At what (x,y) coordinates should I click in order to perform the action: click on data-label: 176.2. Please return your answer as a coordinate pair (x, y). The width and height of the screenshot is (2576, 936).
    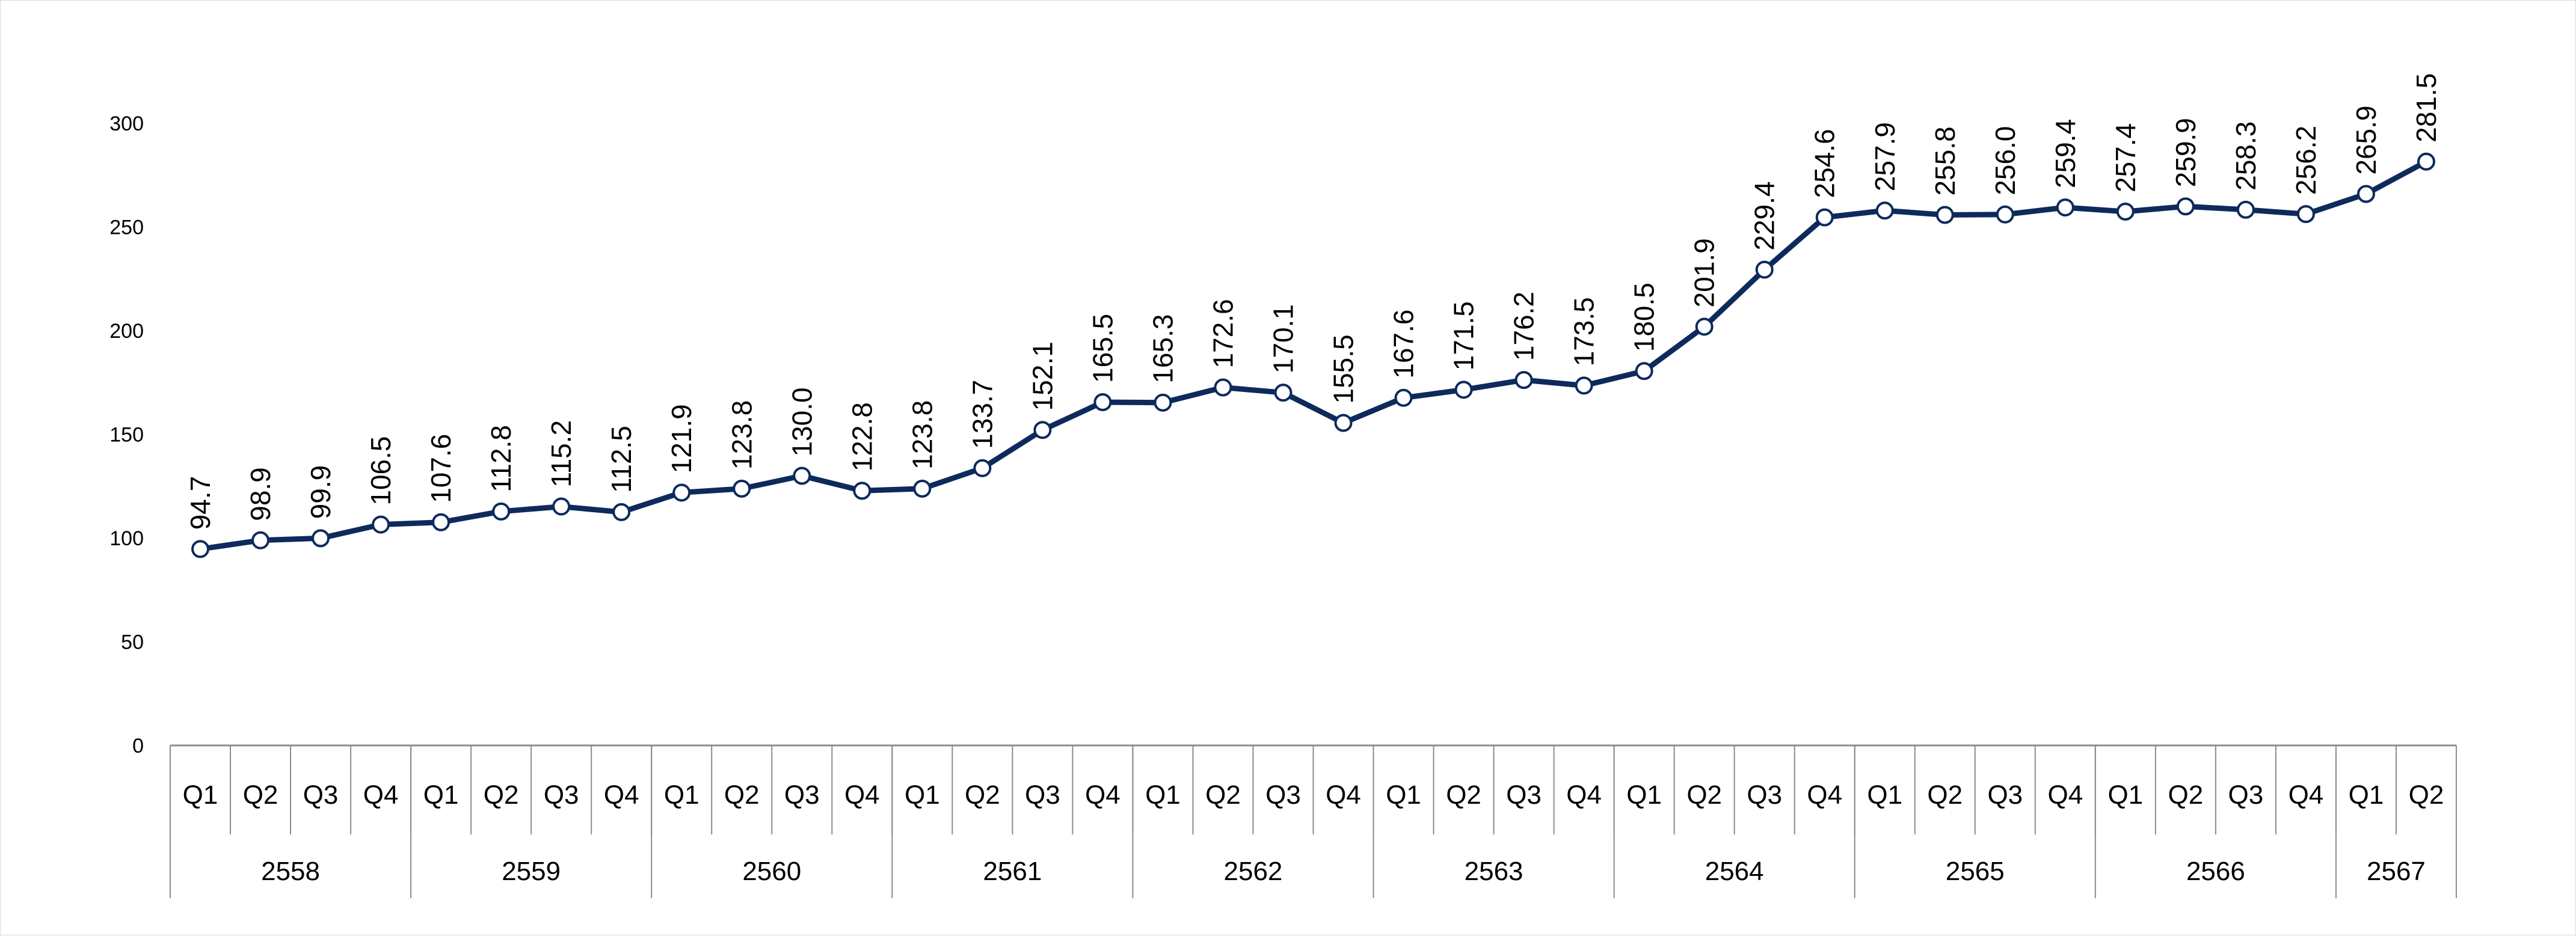
    Looking at the image, I should click on (1524, 327).